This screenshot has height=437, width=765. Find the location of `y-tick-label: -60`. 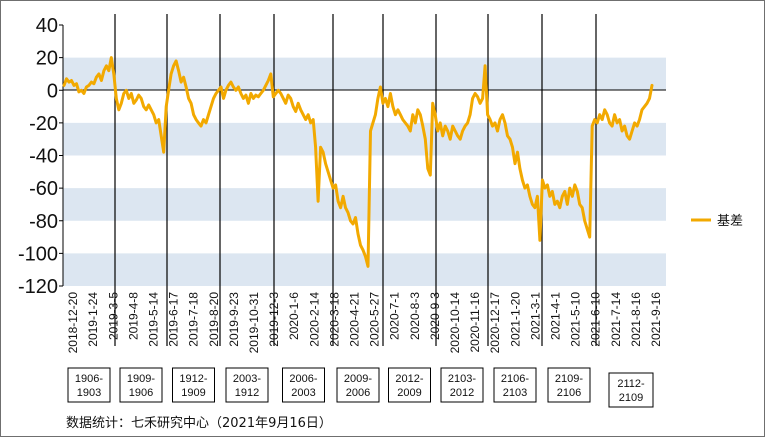

y-tick-label: -60 is located at coordinates (43, 189).